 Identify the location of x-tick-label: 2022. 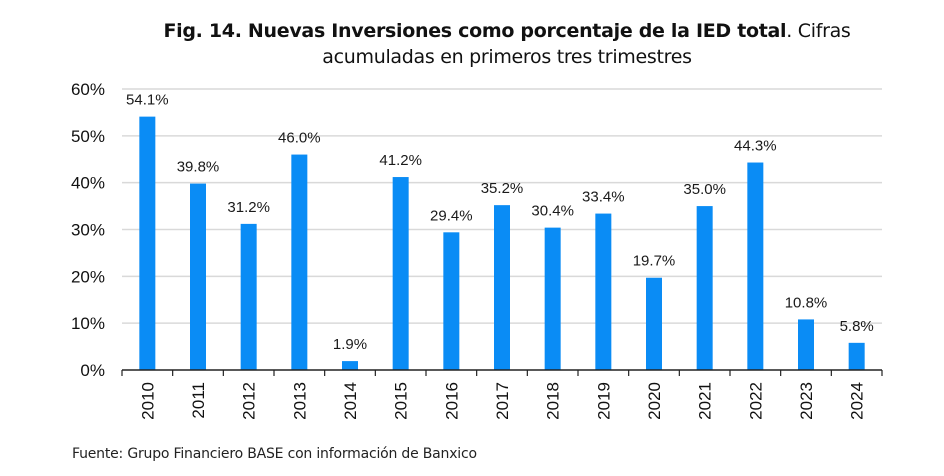
(755, 401).